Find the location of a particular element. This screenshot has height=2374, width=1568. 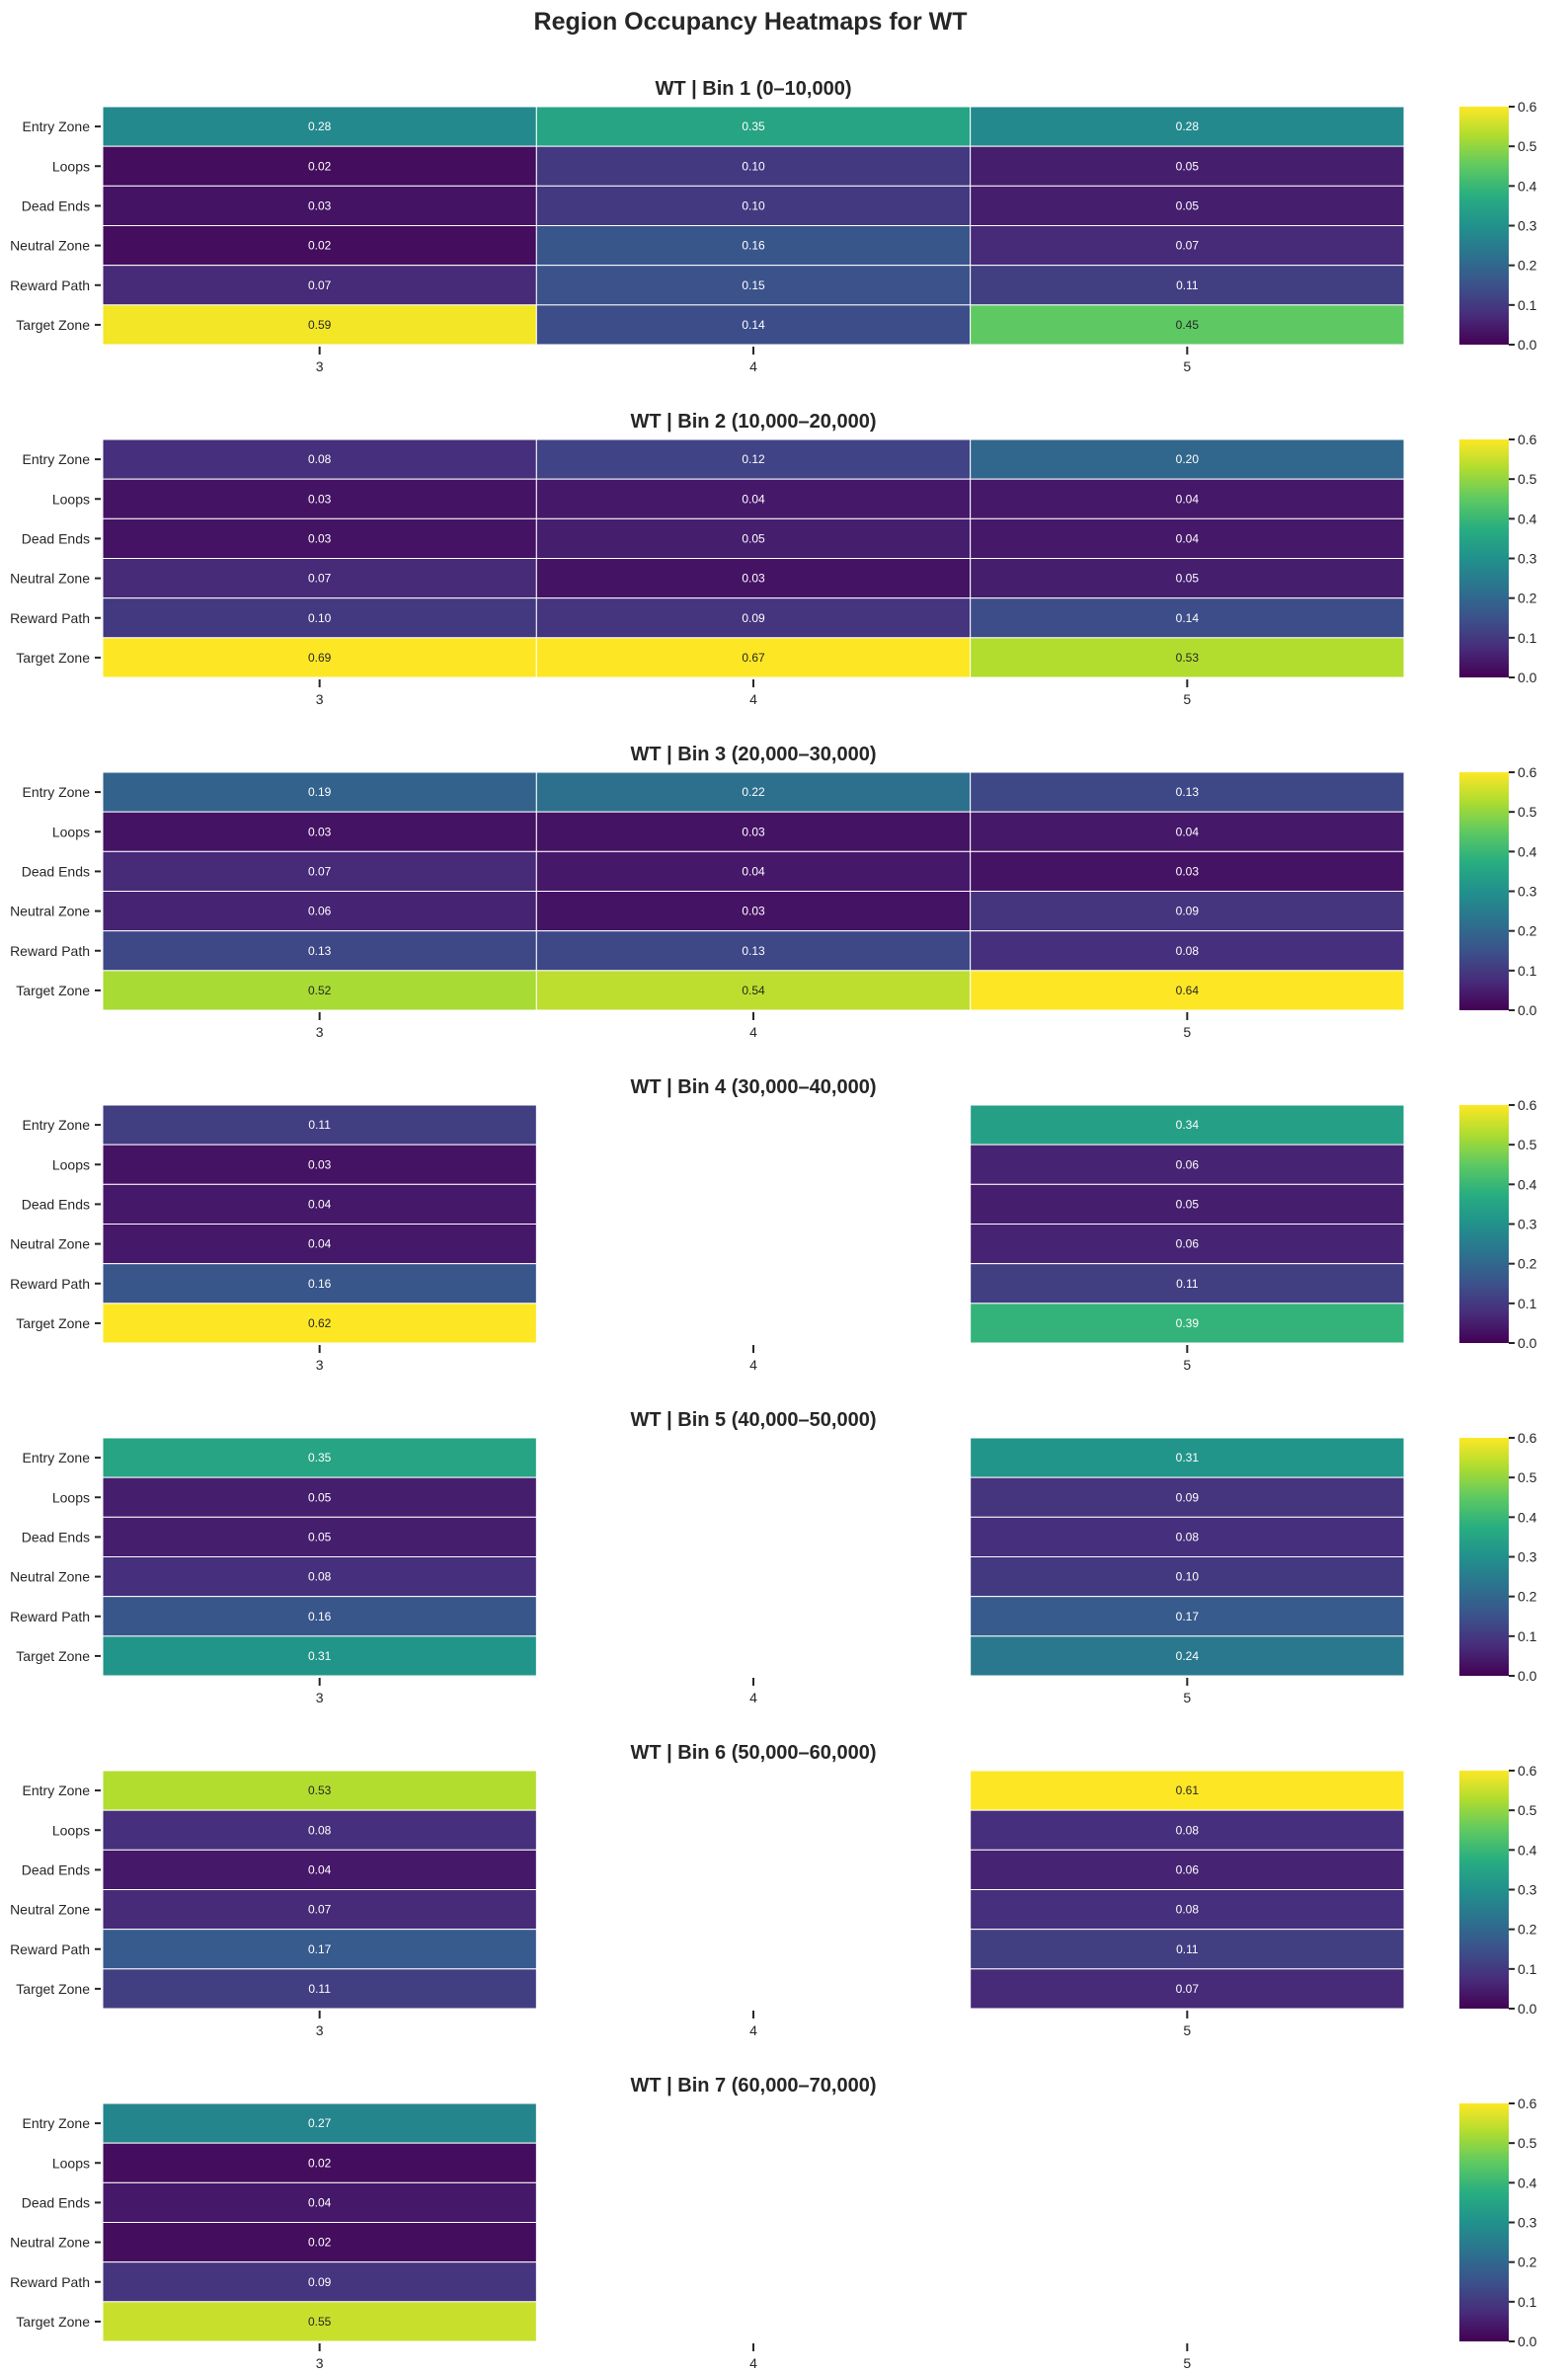

panel-title: WT | Bin 5 (40,000–50,000) is located at coordinates (753, 1420).